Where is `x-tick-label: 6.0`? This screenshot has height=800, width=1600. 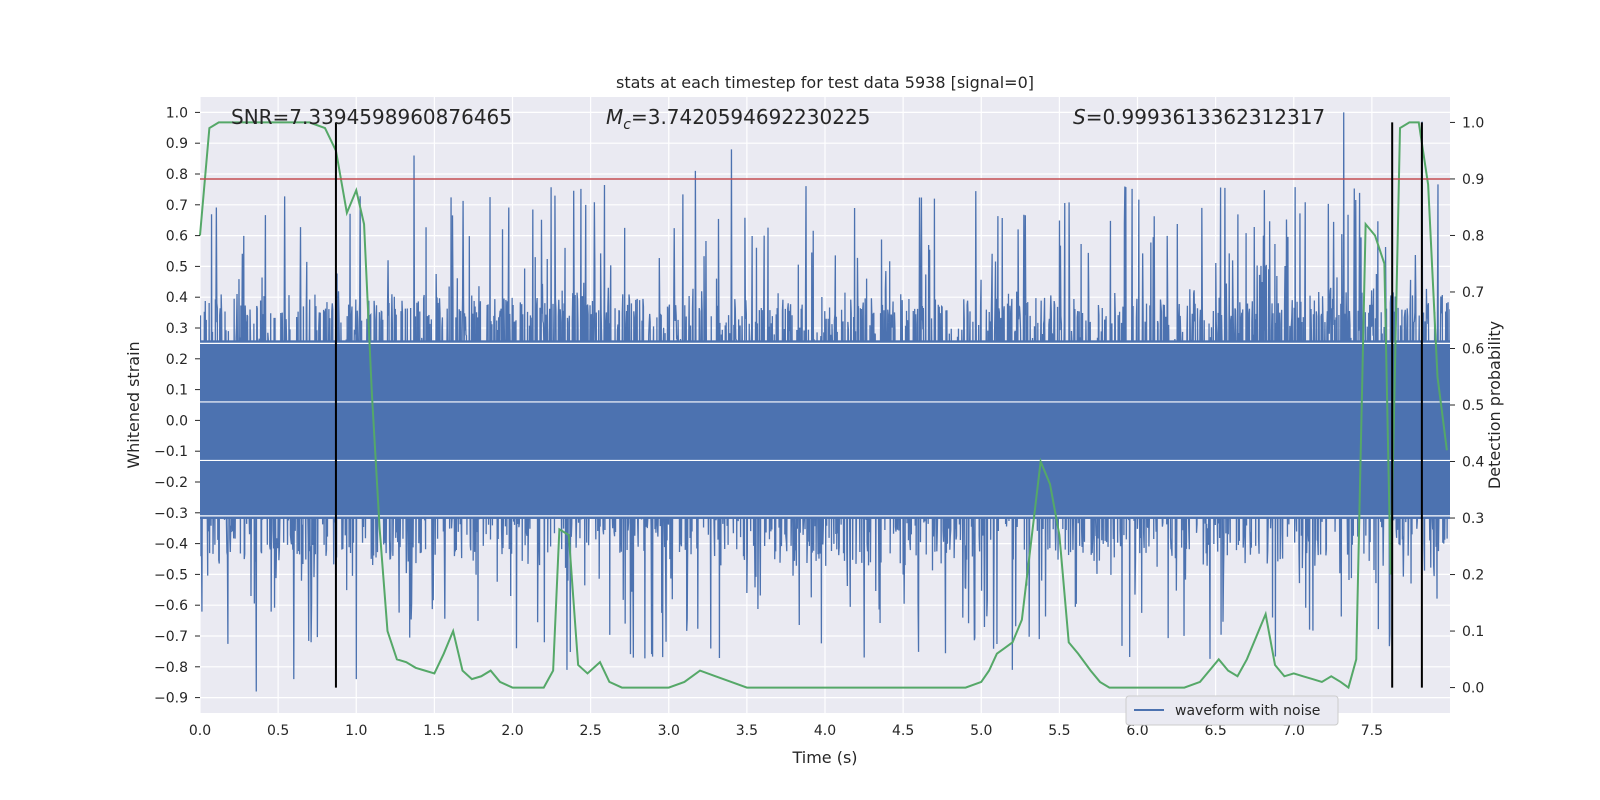 x-tick-label: 6.0 is located at coordinates (1137, 731).